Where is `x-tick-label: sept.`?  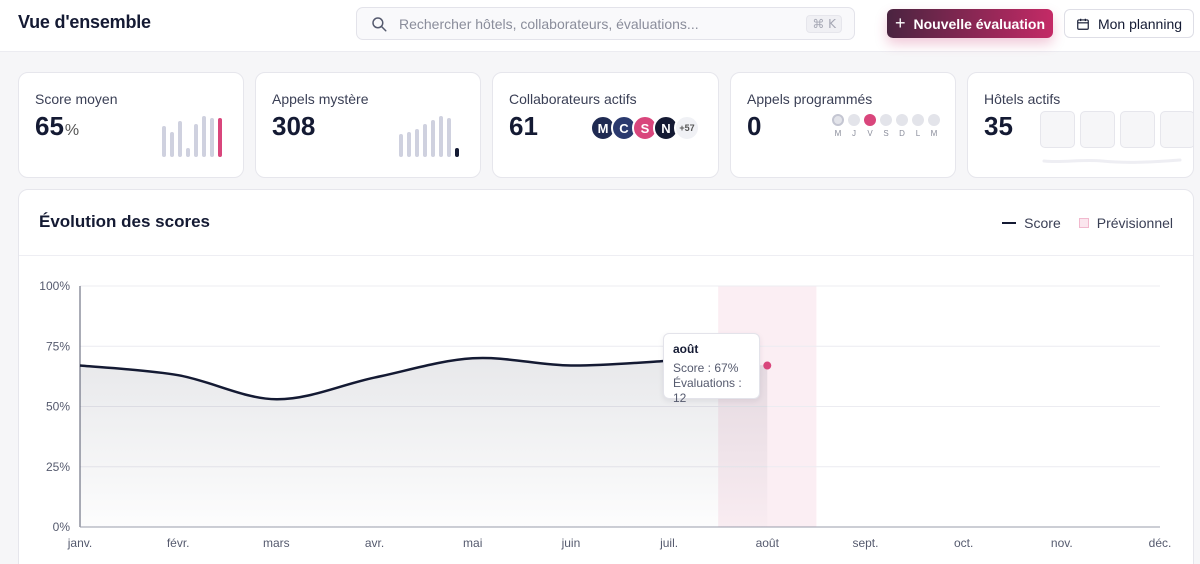
x-tick-label: sept. is located at coordinates (865, 543).